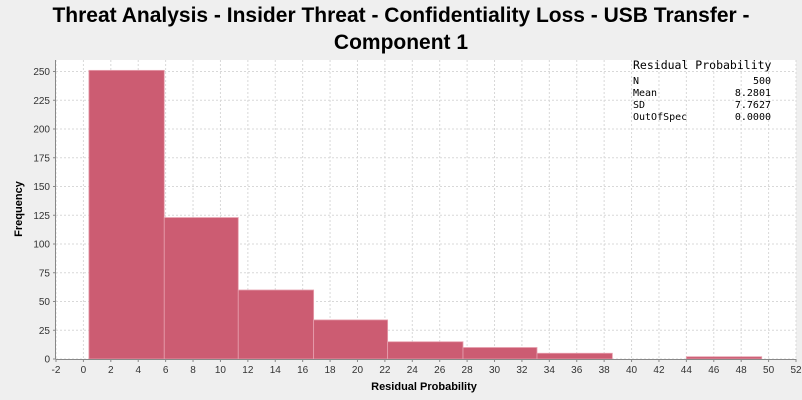 Image resolution: width=802 pixels, height=400 pixels. What do you see at coordinates (248, 370) in the screenshot?
I see `x-tick-label: 12` at bounding box center [248, 370].